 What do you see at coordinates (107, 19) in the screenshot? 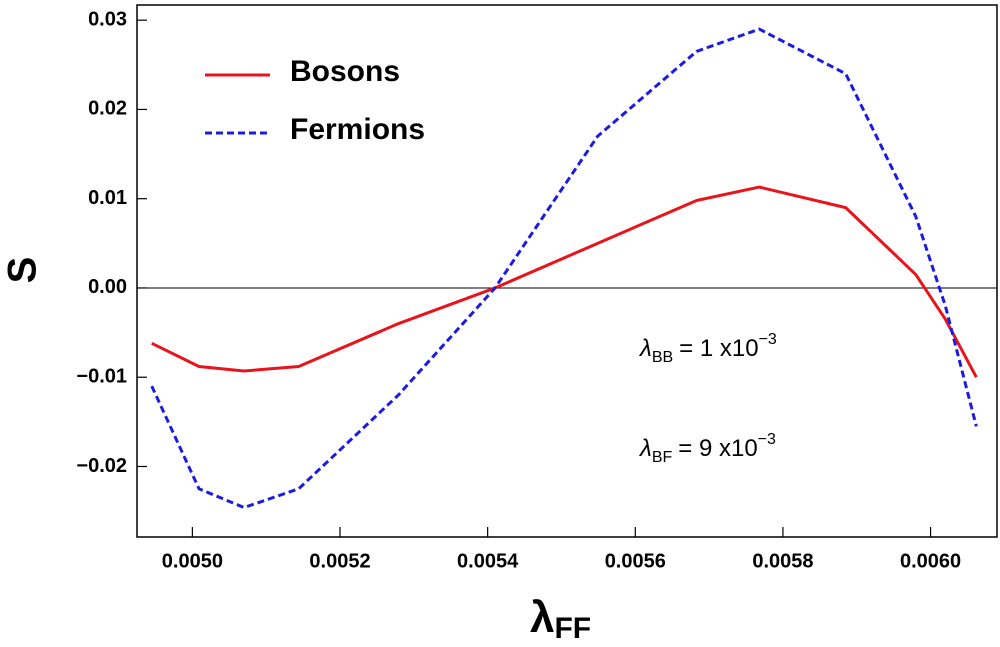
I see `y-tick-label: 0.03` at bounding box center [107, 19].